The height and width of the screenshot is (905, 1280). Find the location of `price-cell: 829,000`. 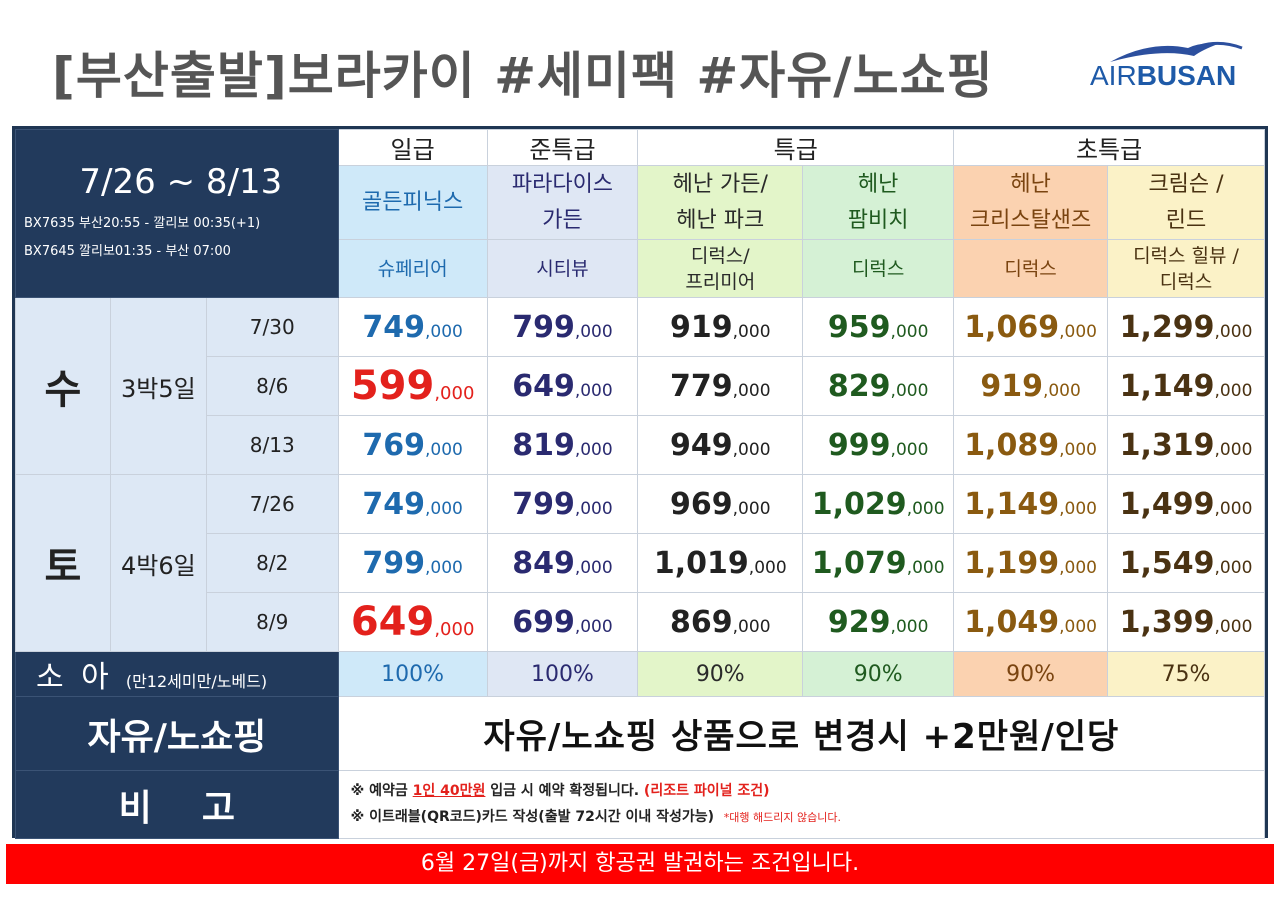

price-cell: 829,000 is located at coordinates (878, 386).